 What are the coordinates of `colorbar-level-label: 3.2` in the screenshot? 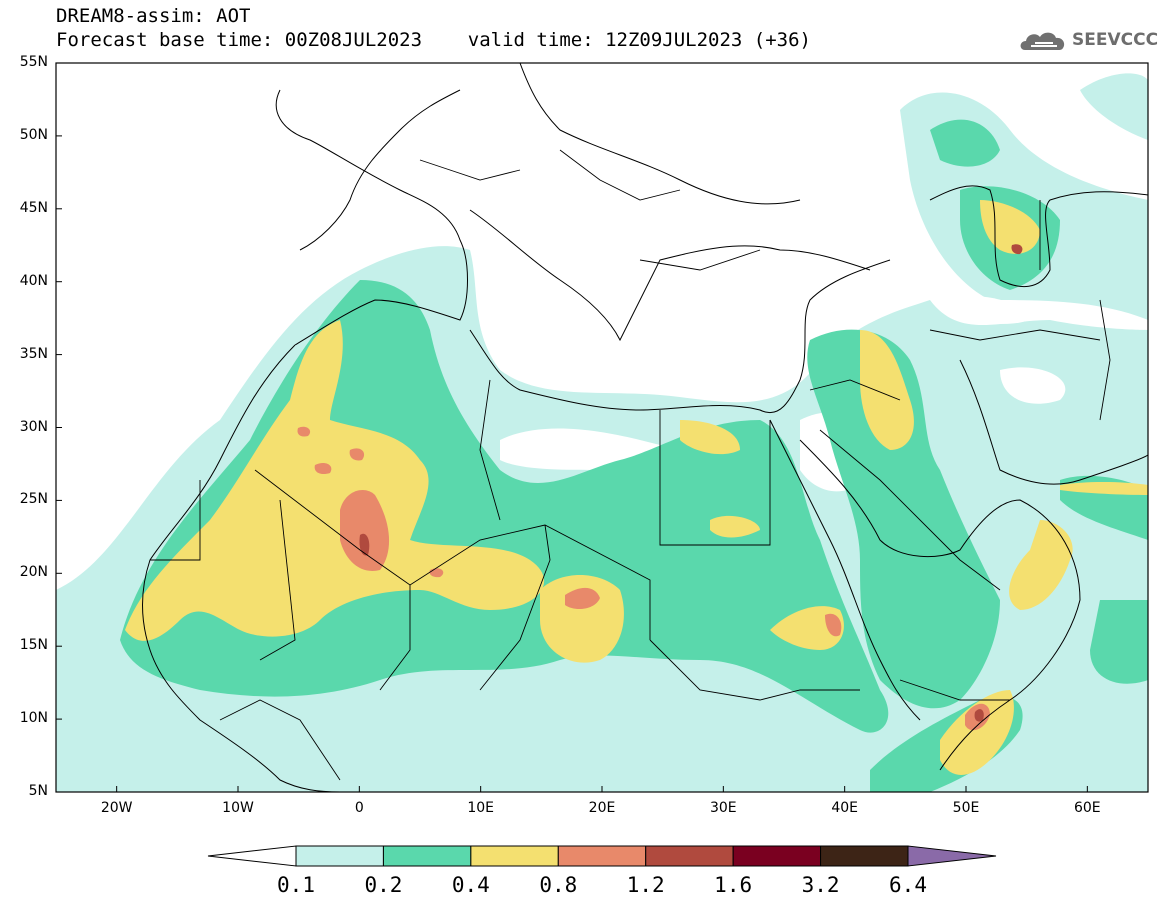 It's located at (820, 885).